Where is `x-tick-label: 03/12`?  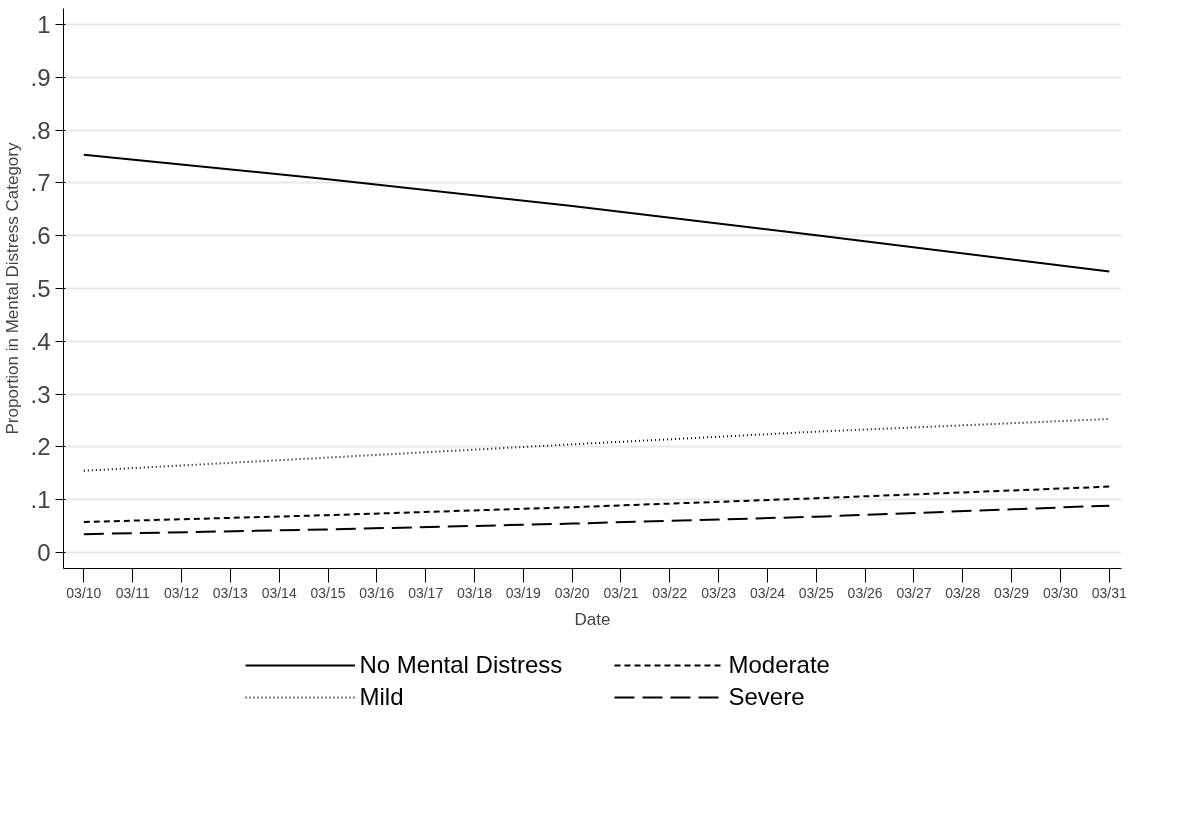 x-tick-label: 03/12 is located at coordinates (181, 592).